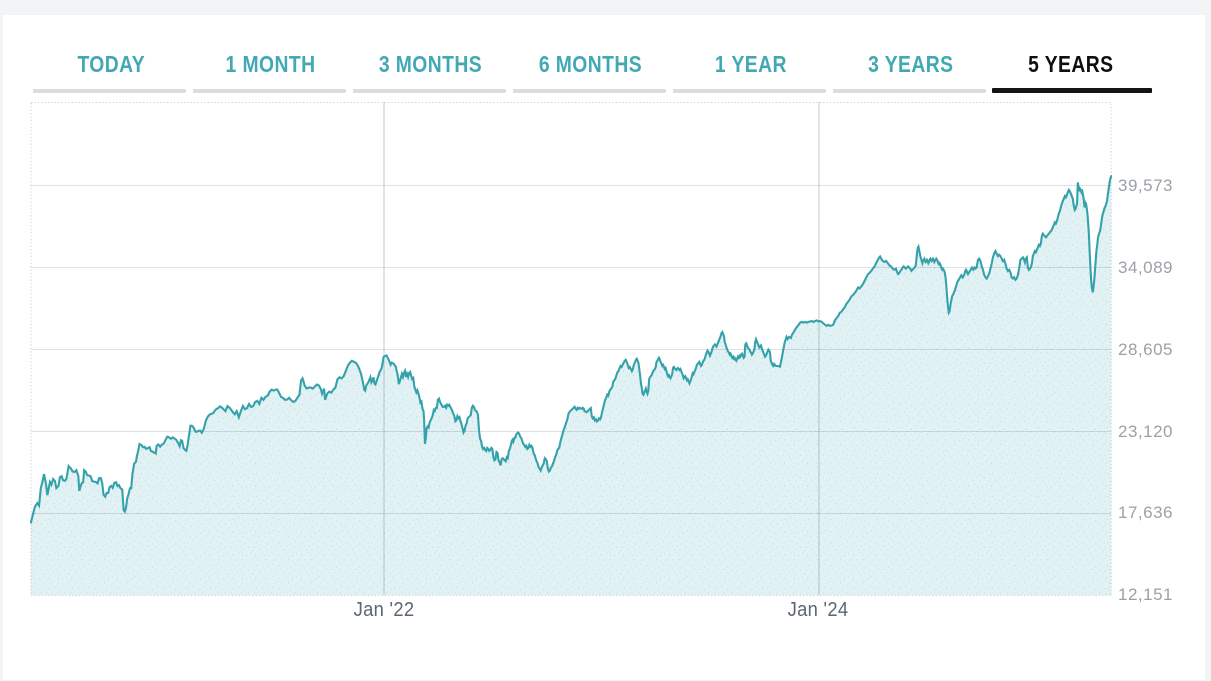 Image resolution: width=1211 pixels, height=681 pixels. What do you see at coordinates (110, 63) in the screenshot?
I see `tab-label: TODAY` at bounding box center [110, 63].